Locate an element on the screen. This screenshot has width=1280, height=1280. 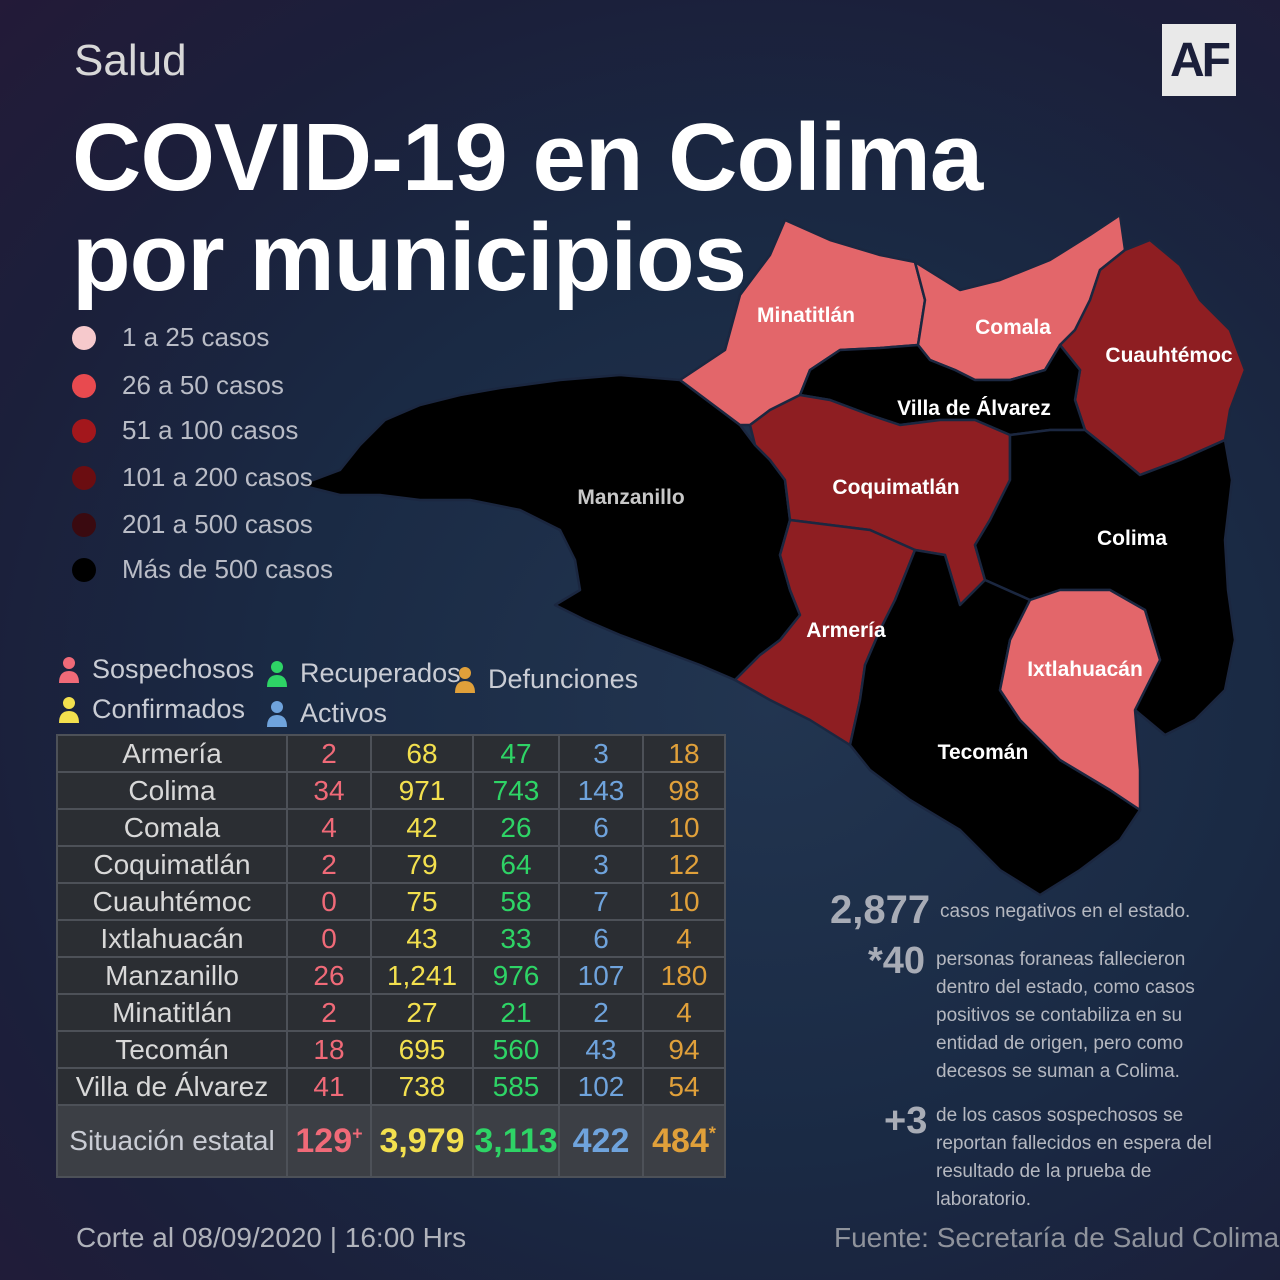
category-label: Defunciones is located at coordinates (563, 679).